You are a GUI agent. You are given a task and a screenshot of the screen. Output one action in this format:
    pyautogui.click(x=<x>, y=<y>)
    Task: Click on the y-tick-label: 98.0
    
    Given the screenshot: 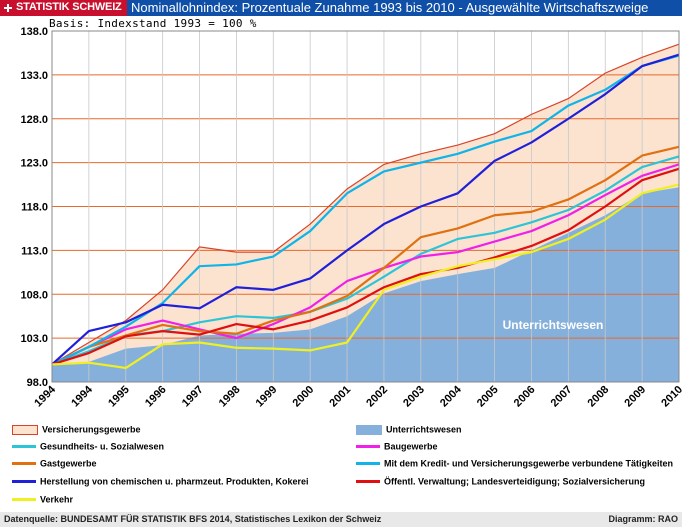 What is the action you would take?
    pyautogui.click(x=37, y=383)
    